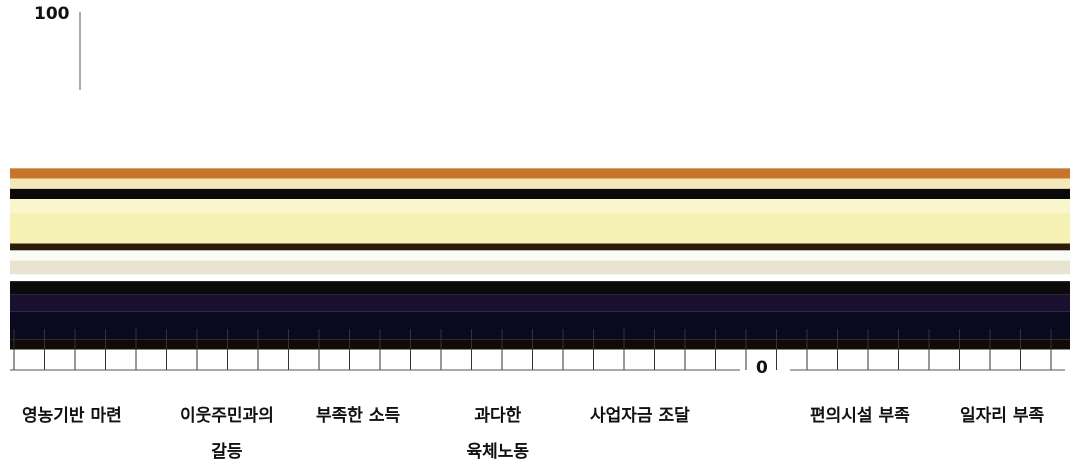  I want to click on x-category-label-line1: 부족한 소득, so click(358, 416).